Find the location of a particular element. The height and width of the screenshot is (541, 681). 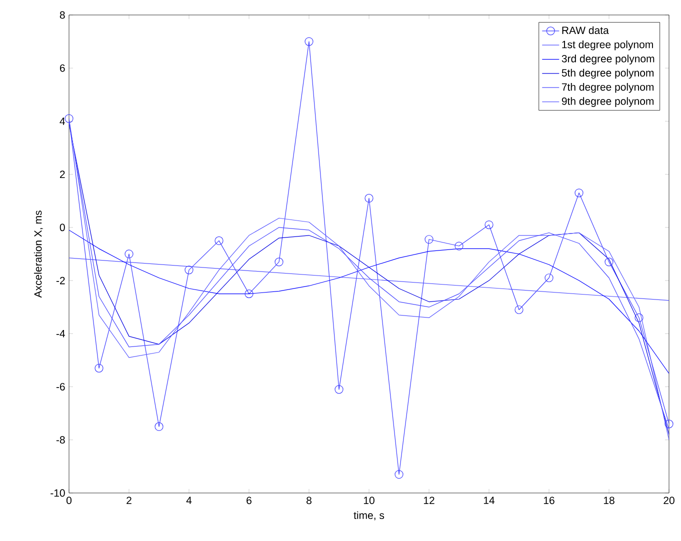

x-tick-label: 0 is located at coordinates (69, 500).